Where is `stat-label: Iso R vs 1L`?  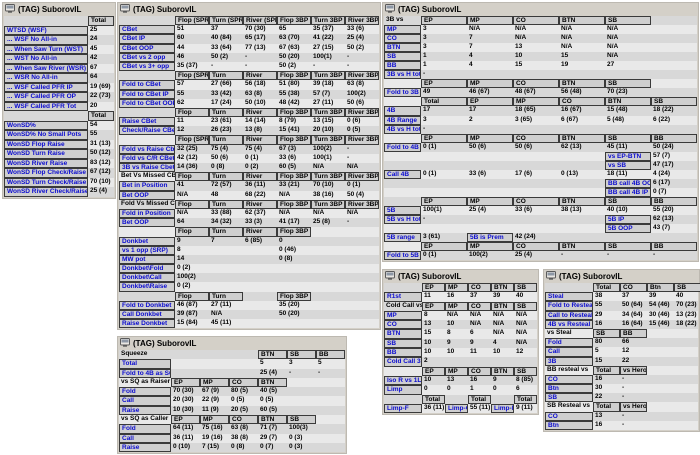
stat-label: Iso R vs 1L is located at coordinates (403, 380).